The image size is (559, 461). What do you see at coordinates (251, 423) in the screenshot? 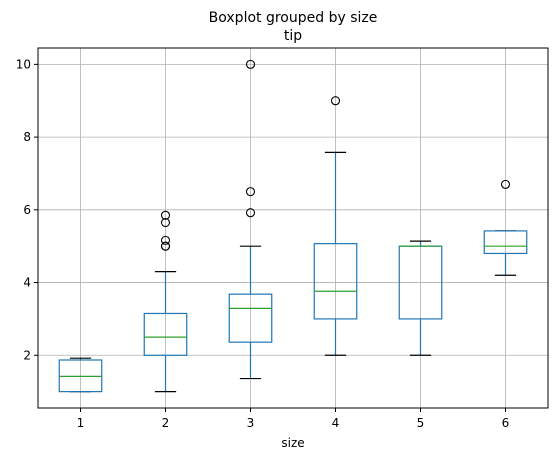
I see `x-tick-label: 3` at bounding box center [251, 423].